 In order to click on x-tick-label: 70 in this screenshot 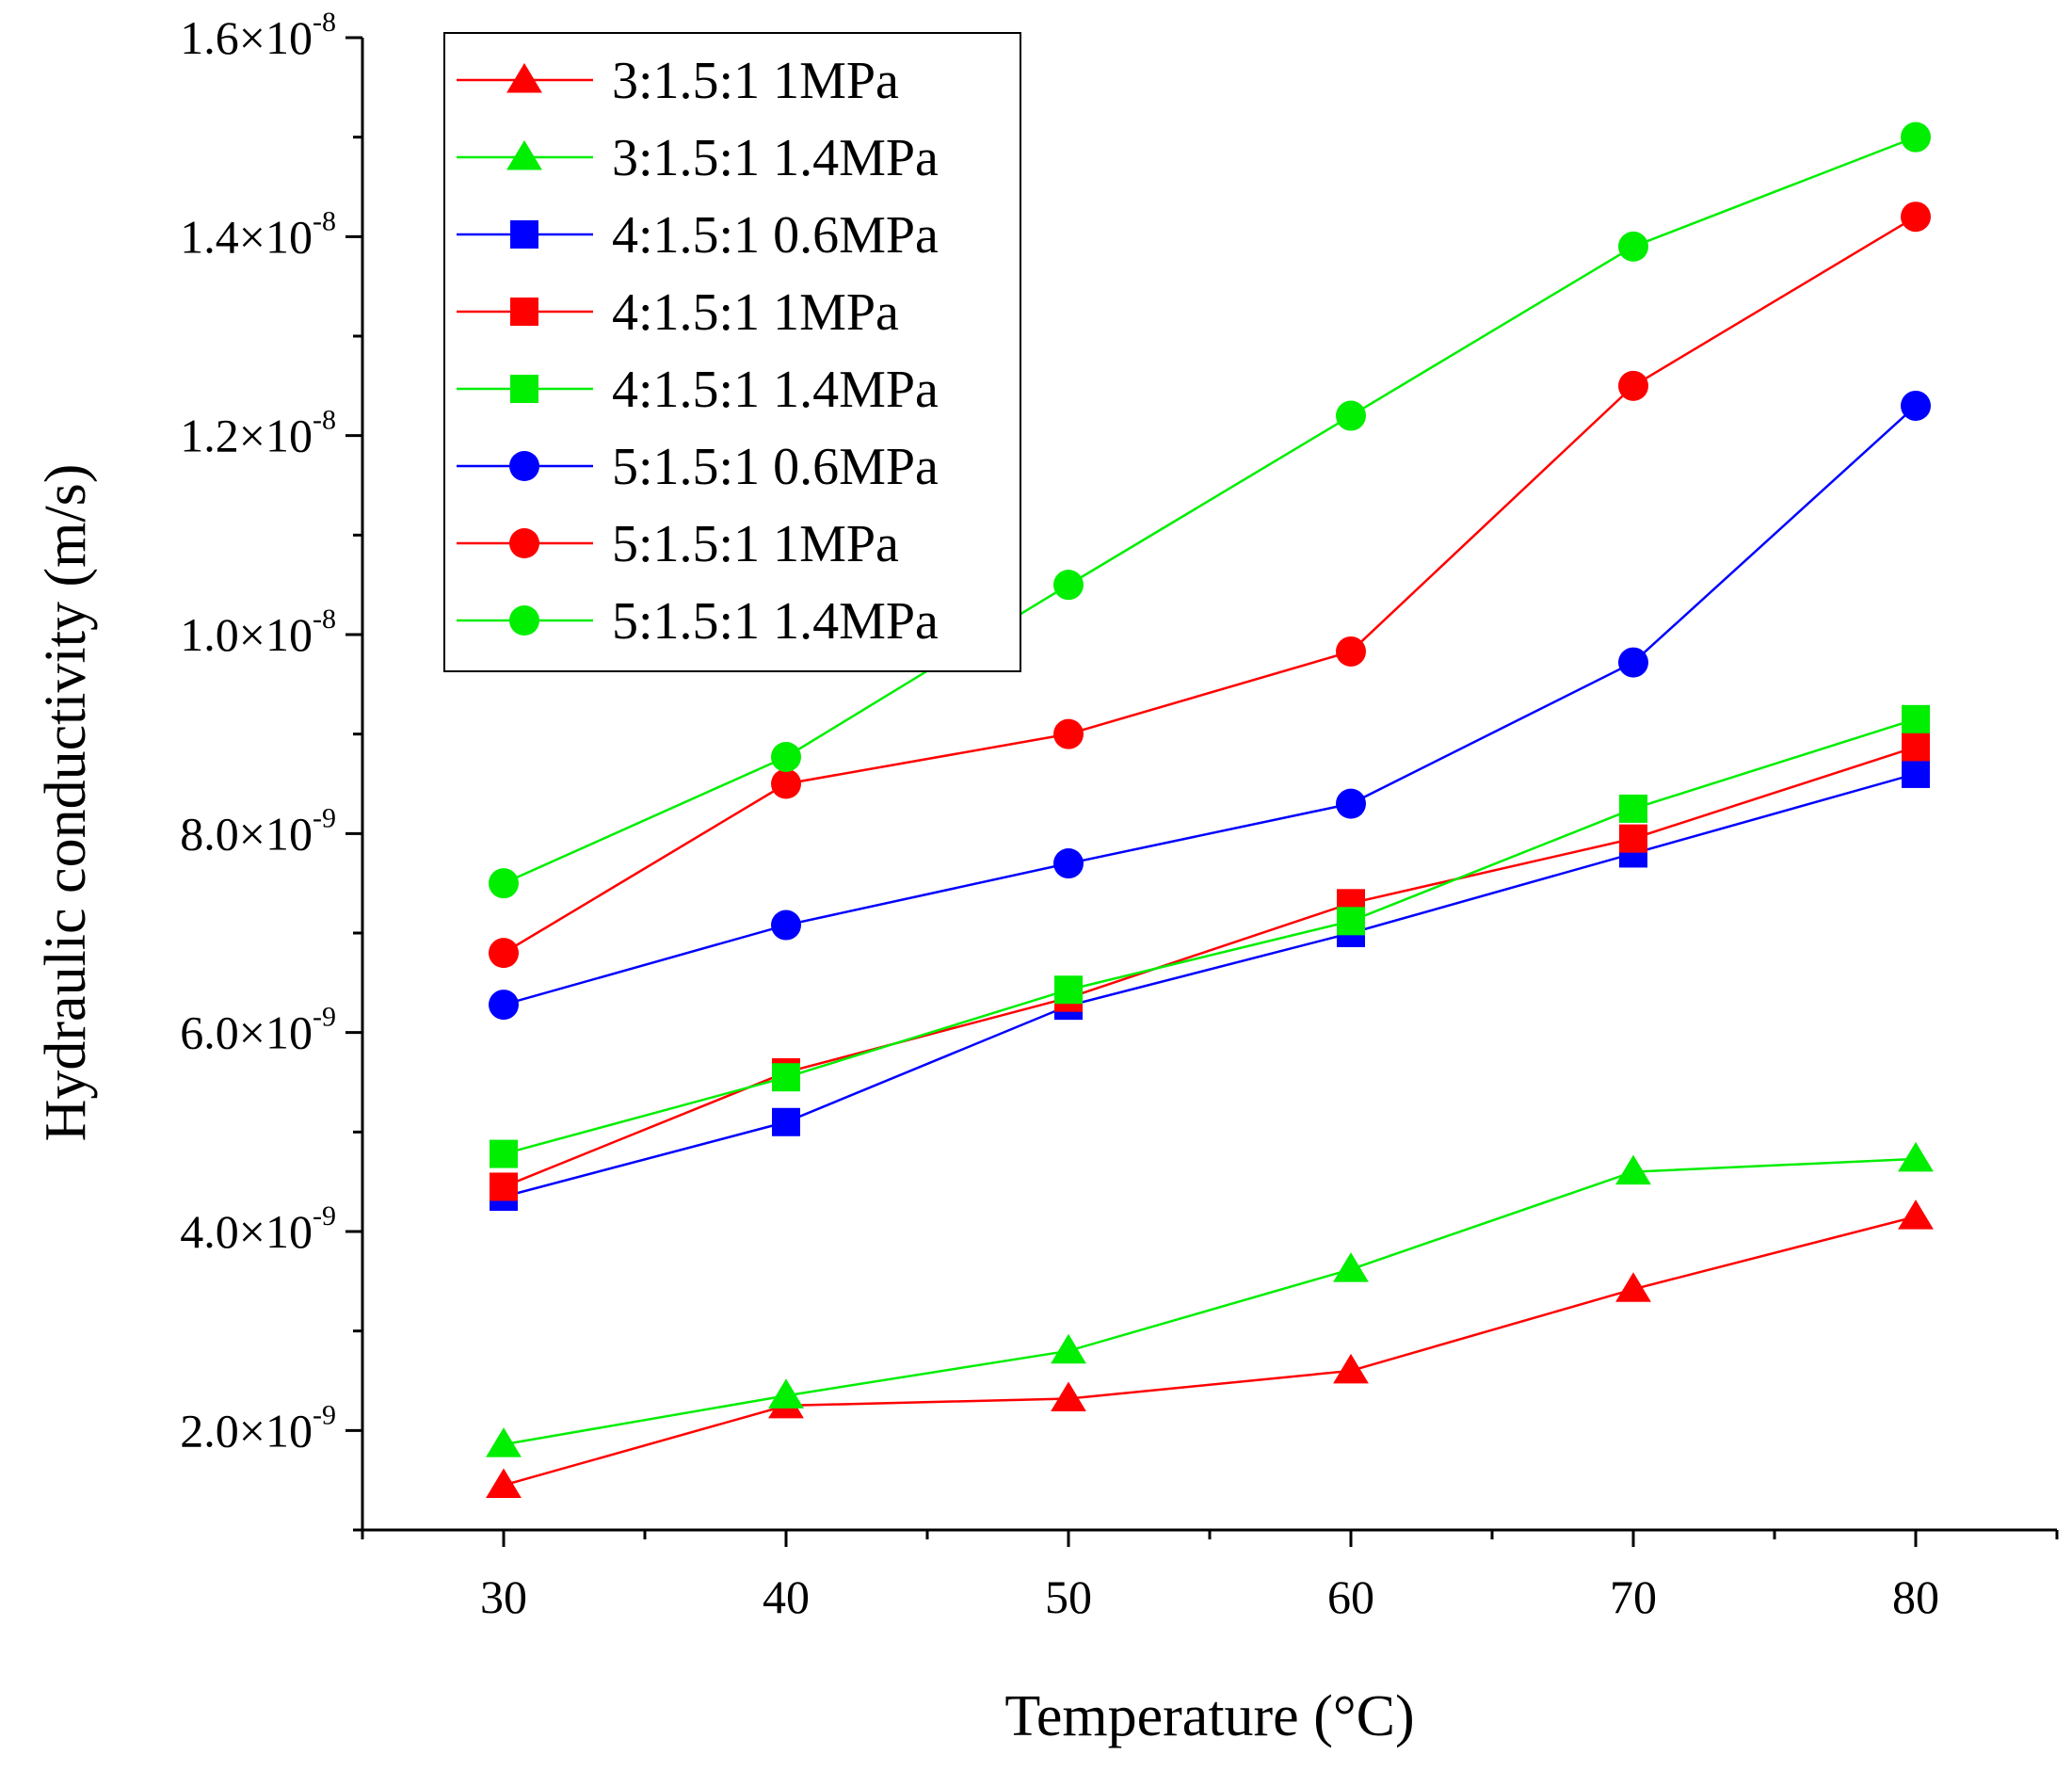, I will do `click(1633, 1596)`.